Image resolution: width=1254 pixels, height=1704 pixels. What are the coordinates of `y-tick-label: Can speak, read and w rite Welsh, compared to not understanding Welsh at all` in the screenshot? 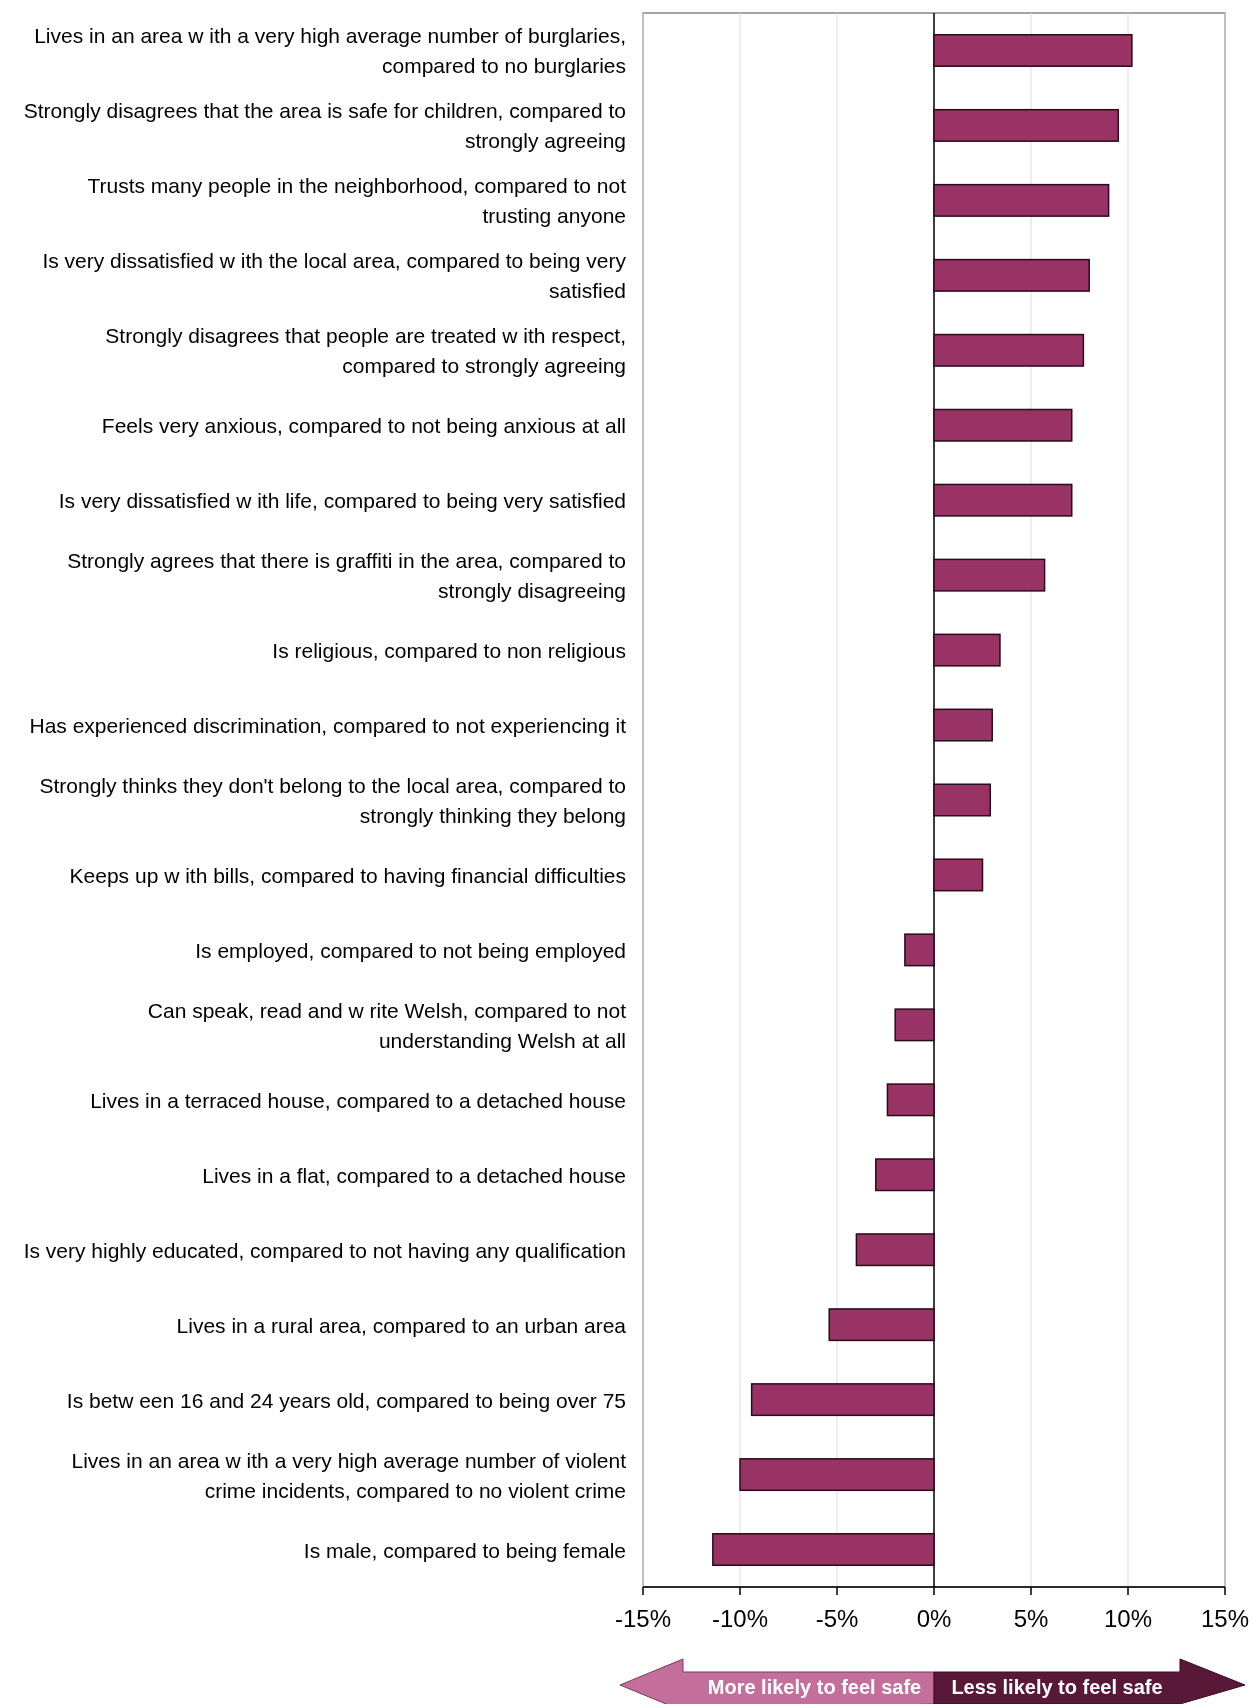 It's located at (387, 1025).